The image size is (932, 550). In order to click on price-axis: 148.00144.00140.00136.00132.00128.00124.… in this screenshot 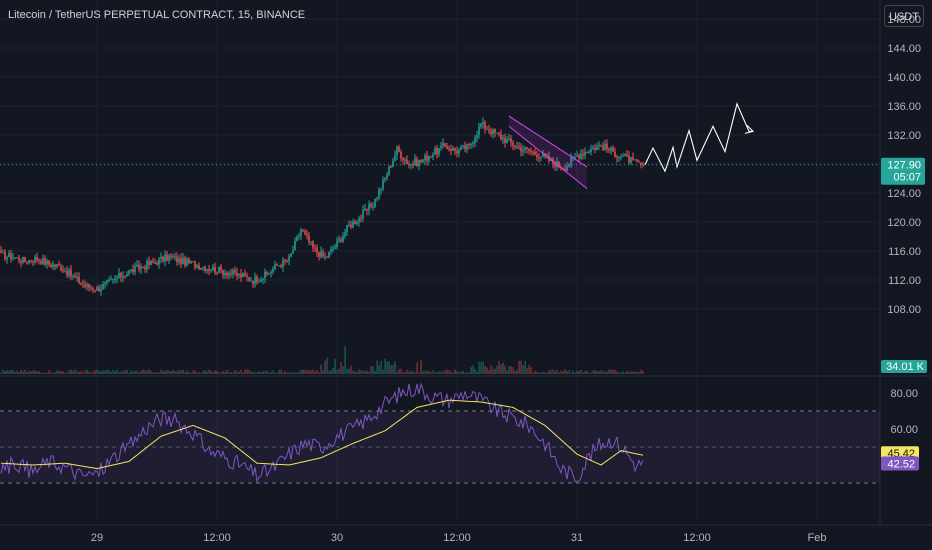, I will do `click(904, 242)`.